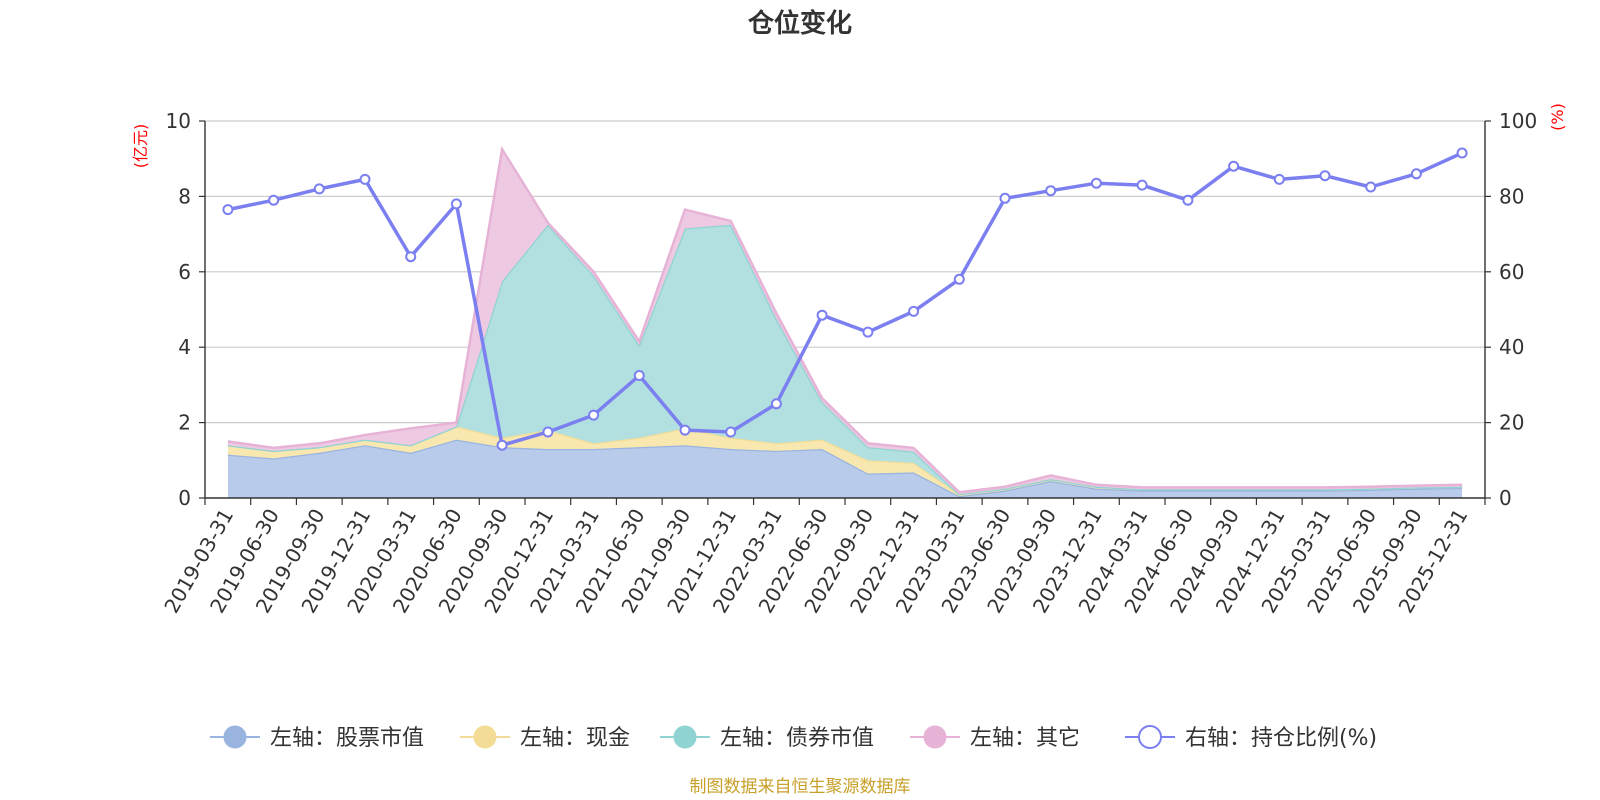  I want to click on legend-label-0: 左轴：股票市值, so click(347, 738).